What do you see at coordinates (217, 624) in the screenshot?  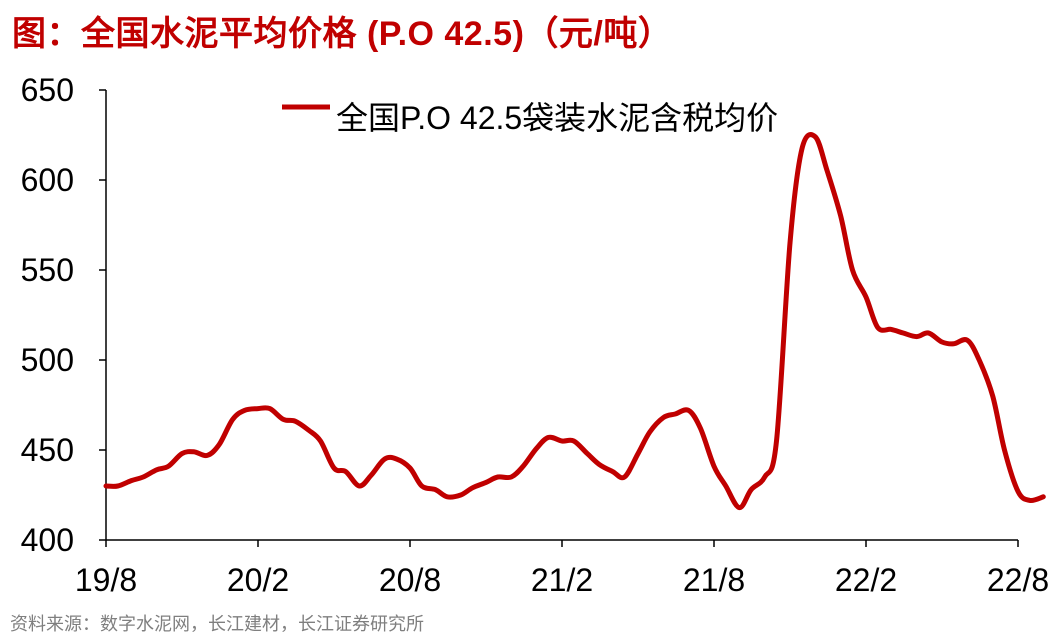 I see `source-note: 资料来源：数字水泥网，长江建材，长江证券研究所` at bounding box center [217, 624].